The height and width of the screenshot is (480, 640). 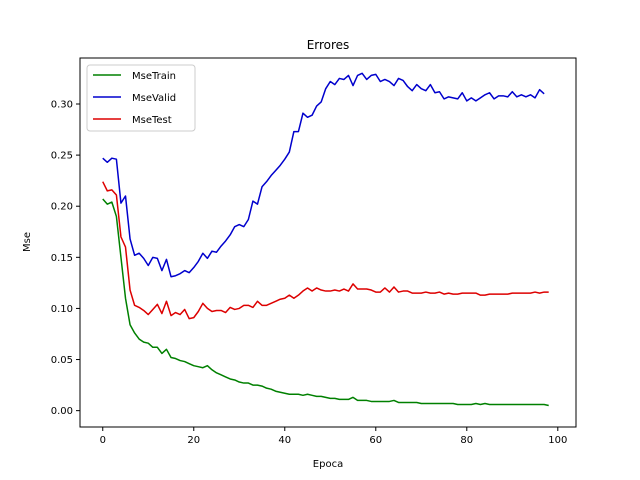 I want to click on y-axis: 0.00 0.05 0.10 0.15 0.20 0.25 0.30, so click(x=65, y=258).